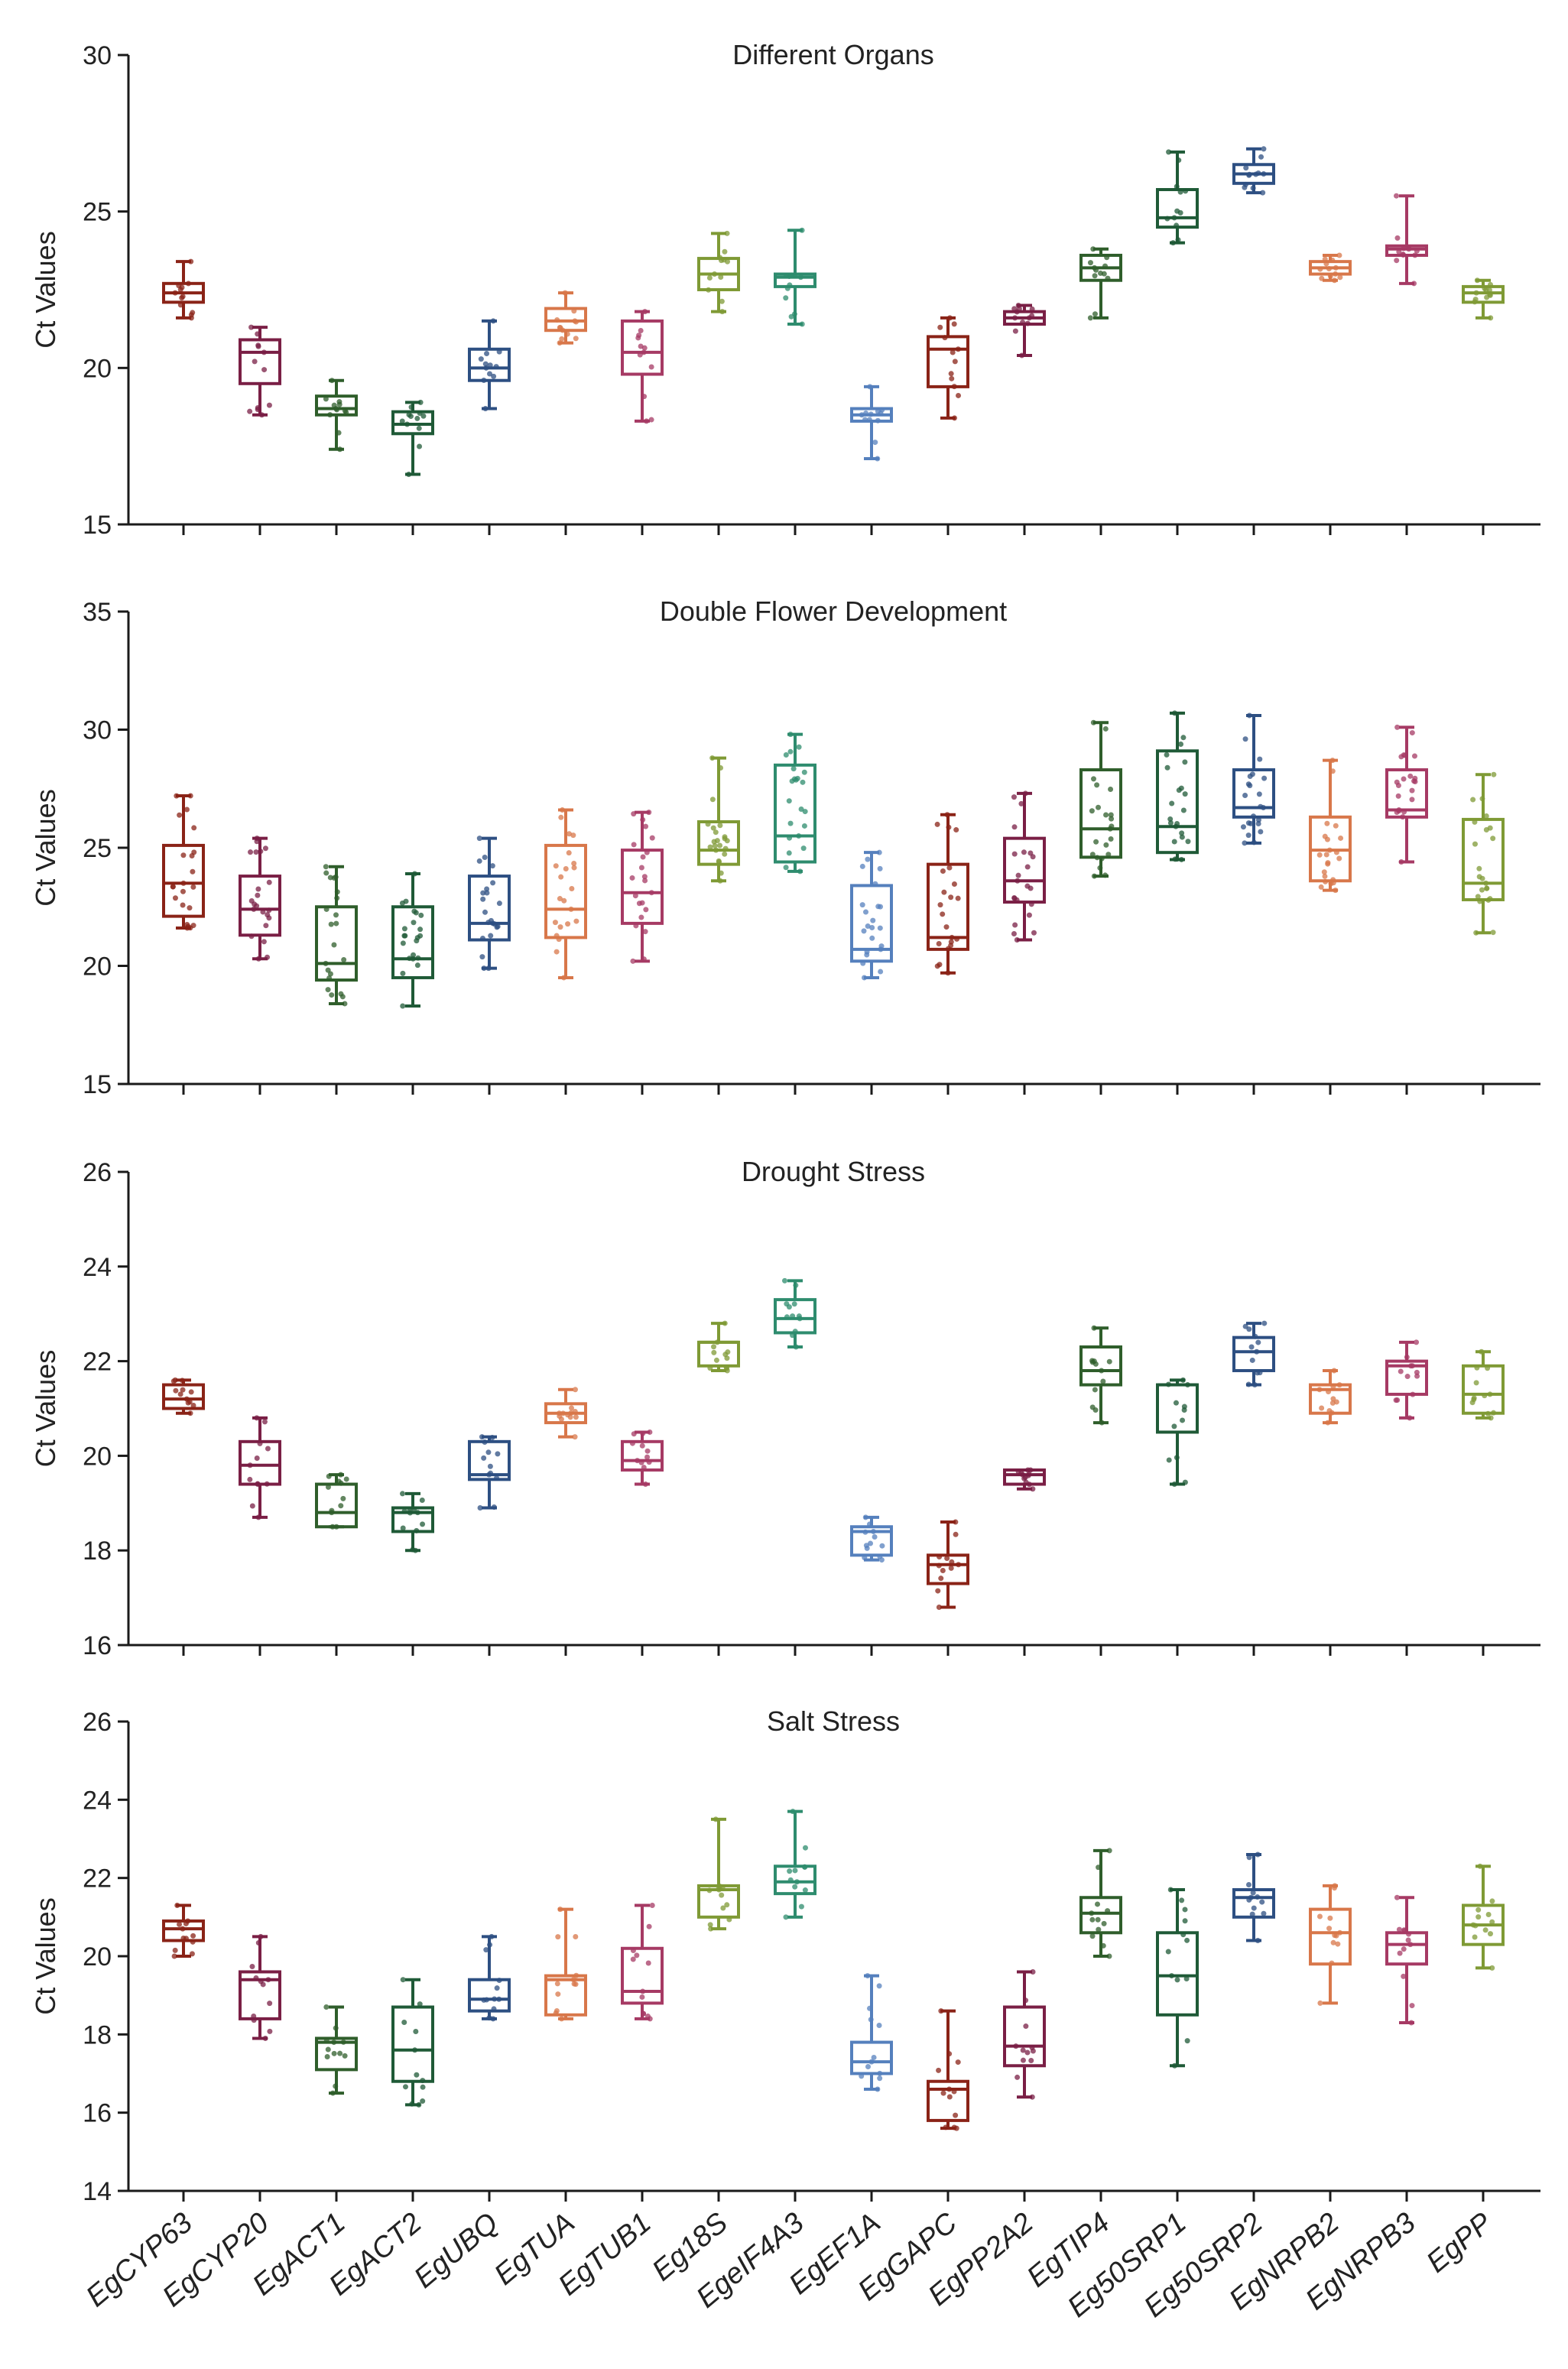 The image size is (1568, 2369). Describe the element at coordinates (97, 2191) in the screenshot. I see `y-tick-label: 14` at that location.